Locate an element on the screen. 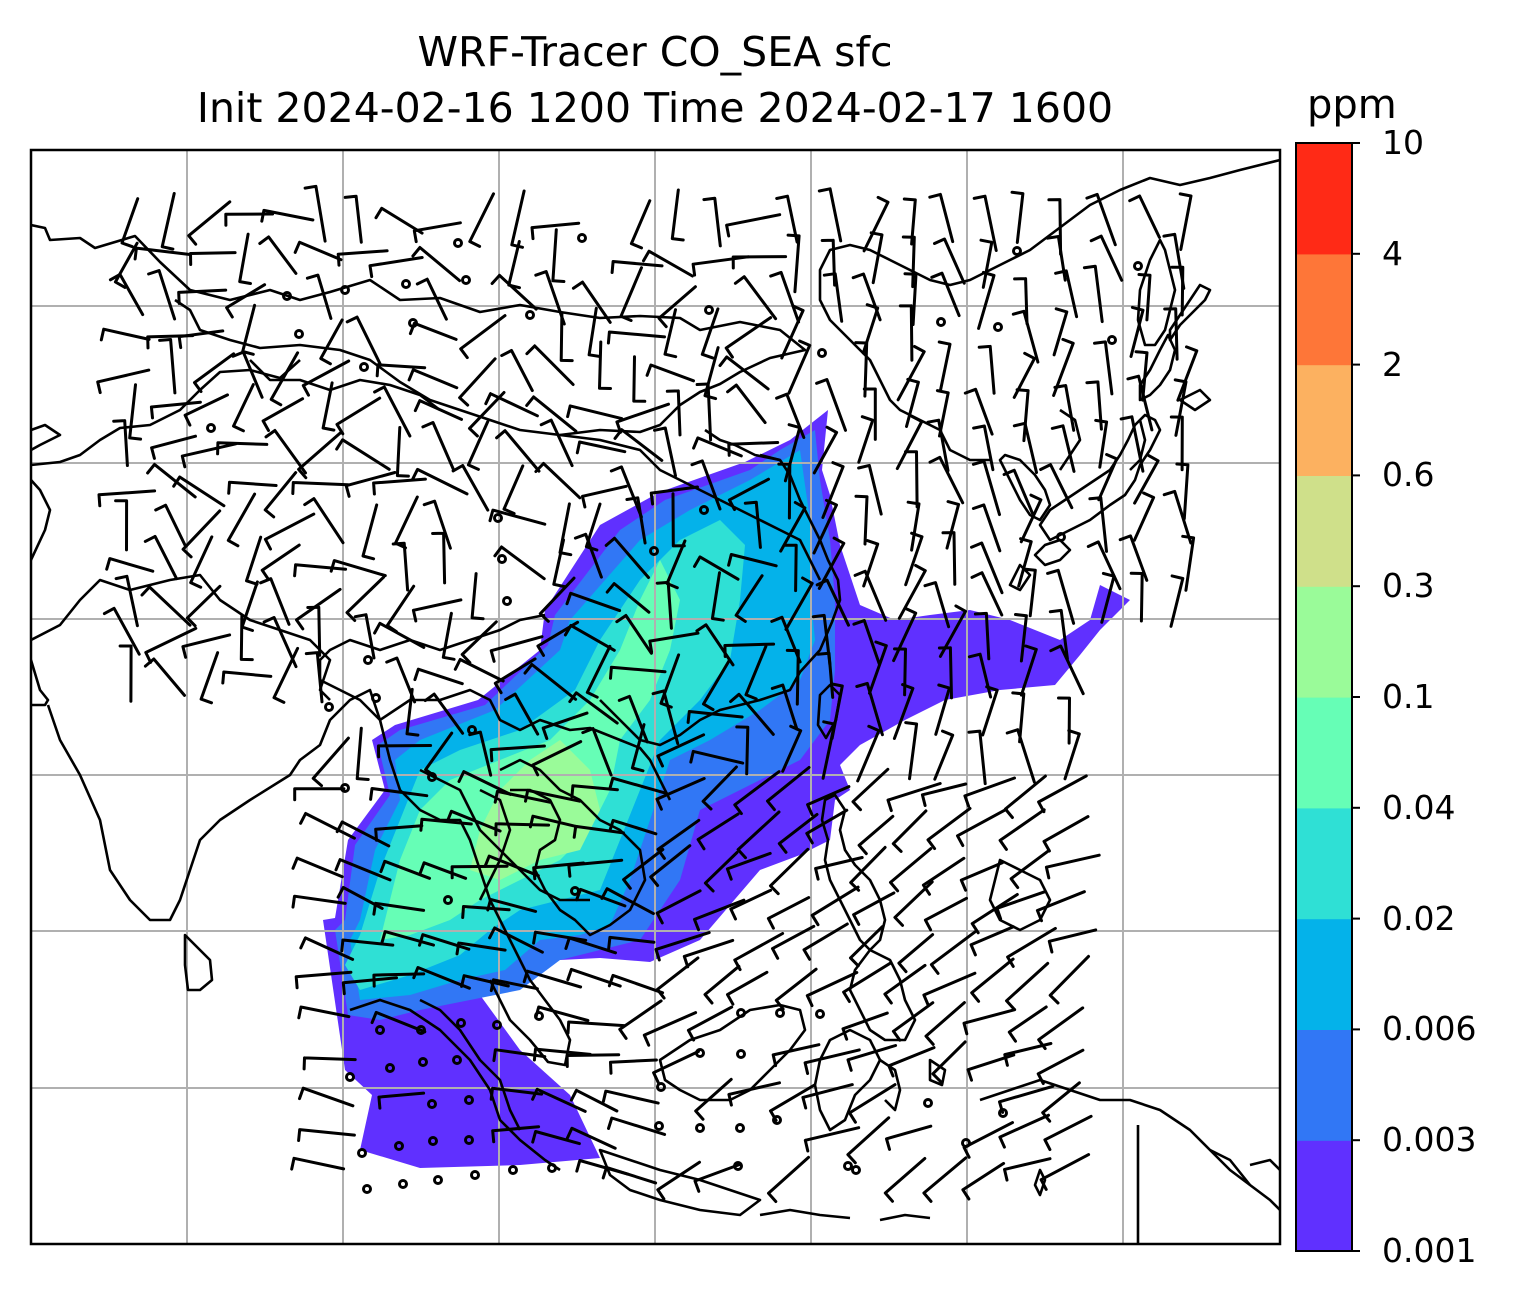 Image resolution: width=1528 pixels, height=1306 pixels. colorbar-frame is located at coordinates (1324, 697).